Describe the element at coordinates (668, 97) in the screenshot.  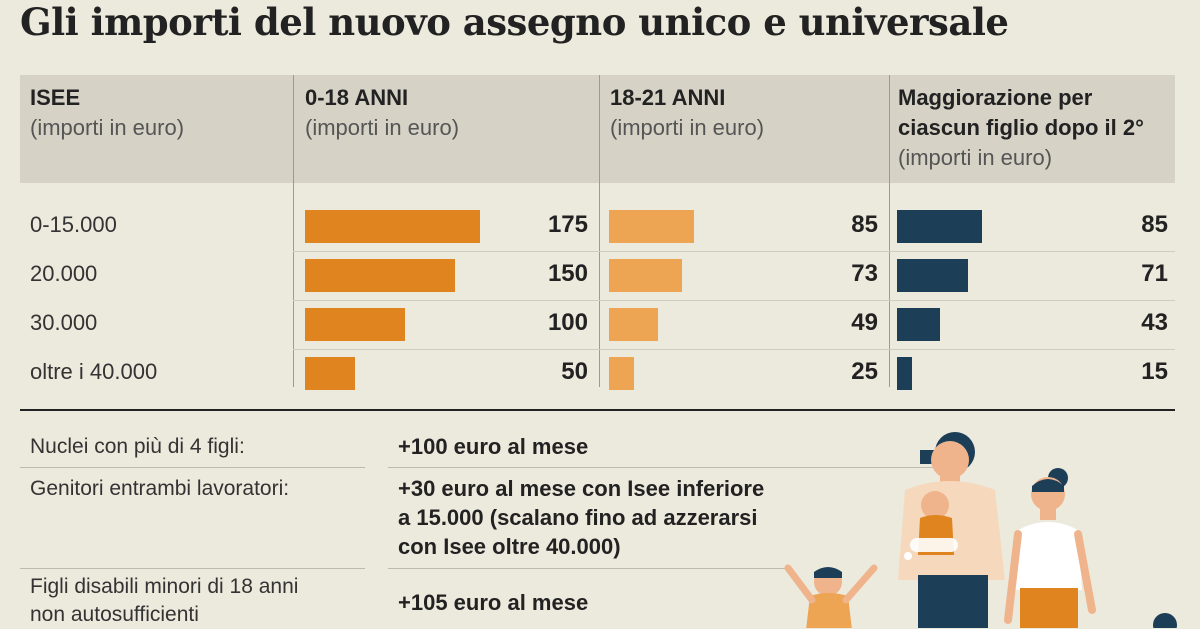
I see `column-header-title: 18-21 ANNI` at that location.